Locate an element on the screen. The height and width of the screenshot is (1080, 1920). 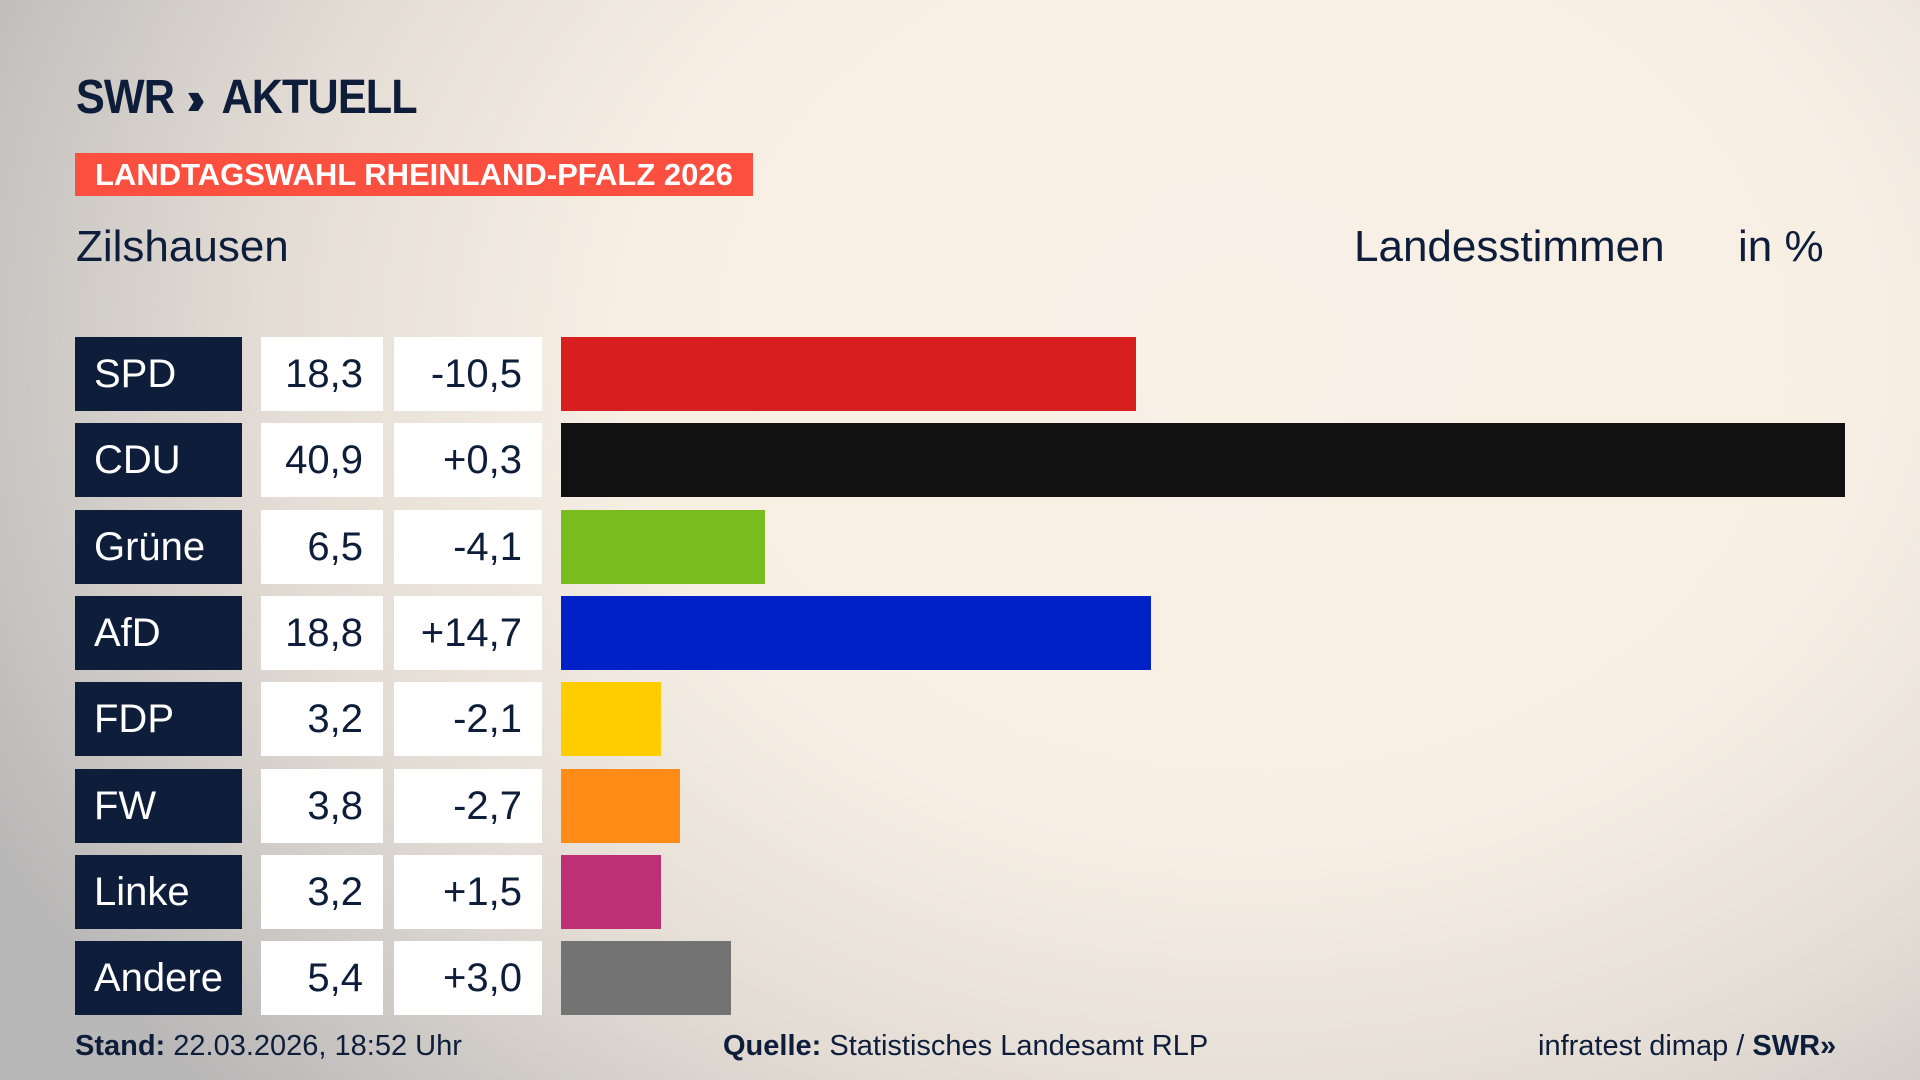
party-label: Grüne is located at coordinates (158, 546).